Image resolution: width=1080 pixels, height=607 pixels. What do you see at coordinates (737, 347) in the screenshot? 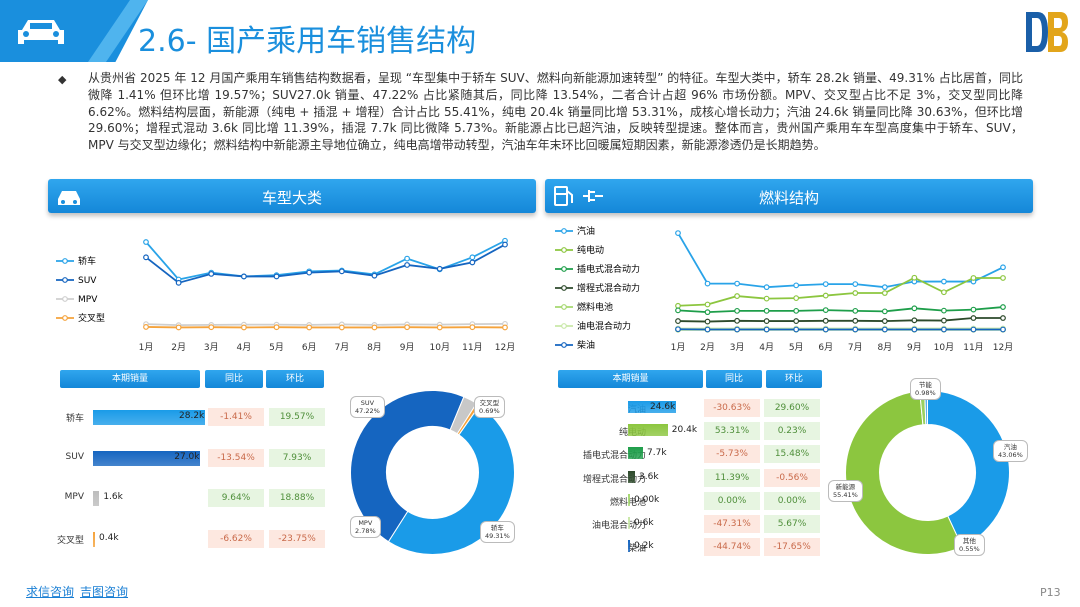
I see `x-tick-label: 3月` at bounding box center [737, 347].